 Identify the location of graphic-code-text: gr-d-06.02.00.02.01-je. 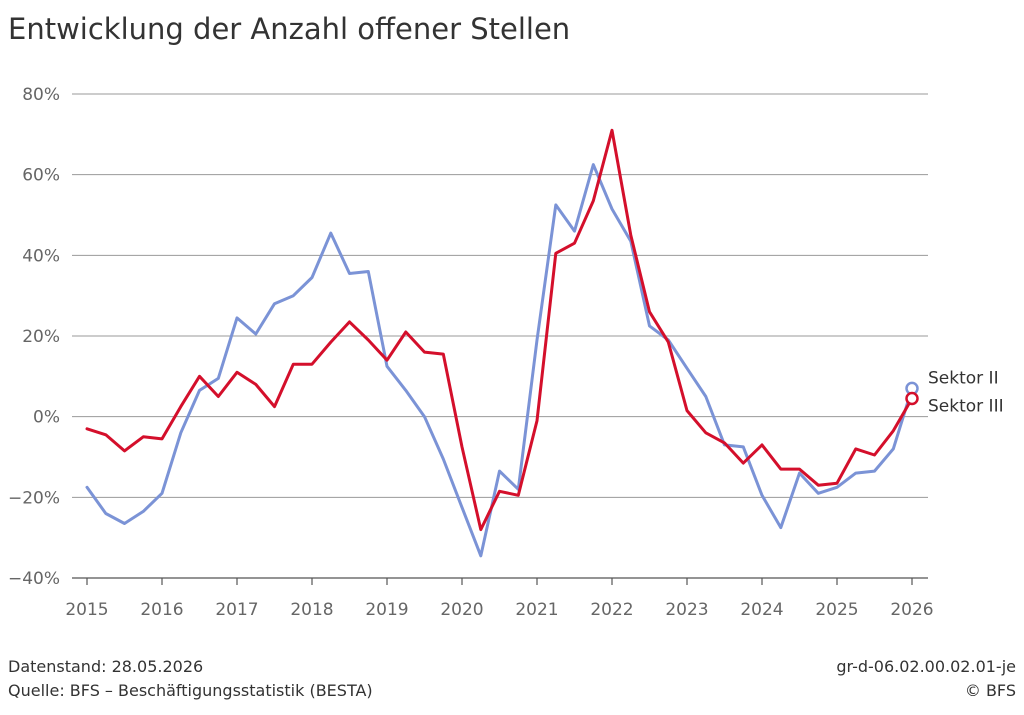
(926, 666).